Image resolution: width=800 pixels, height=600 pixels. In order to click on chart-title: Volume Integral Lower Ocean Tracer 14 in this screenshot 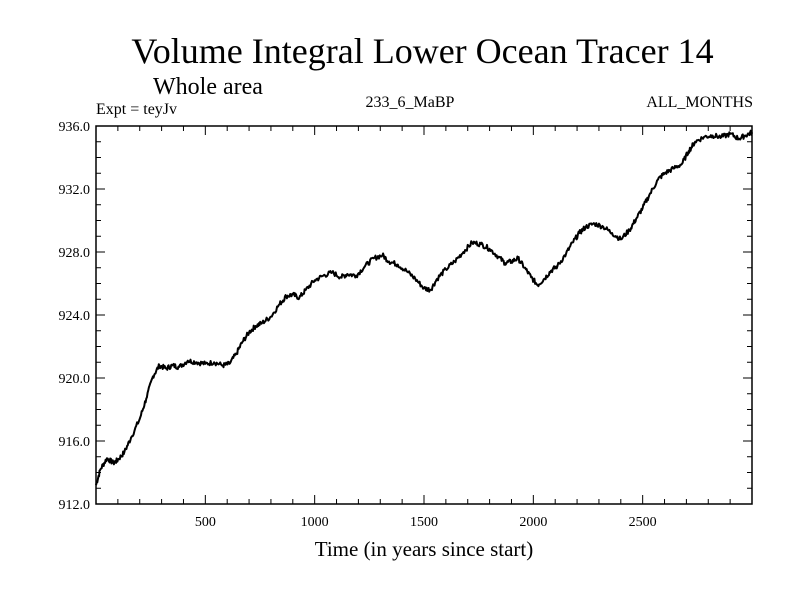, I will do `click(422, 51)`.